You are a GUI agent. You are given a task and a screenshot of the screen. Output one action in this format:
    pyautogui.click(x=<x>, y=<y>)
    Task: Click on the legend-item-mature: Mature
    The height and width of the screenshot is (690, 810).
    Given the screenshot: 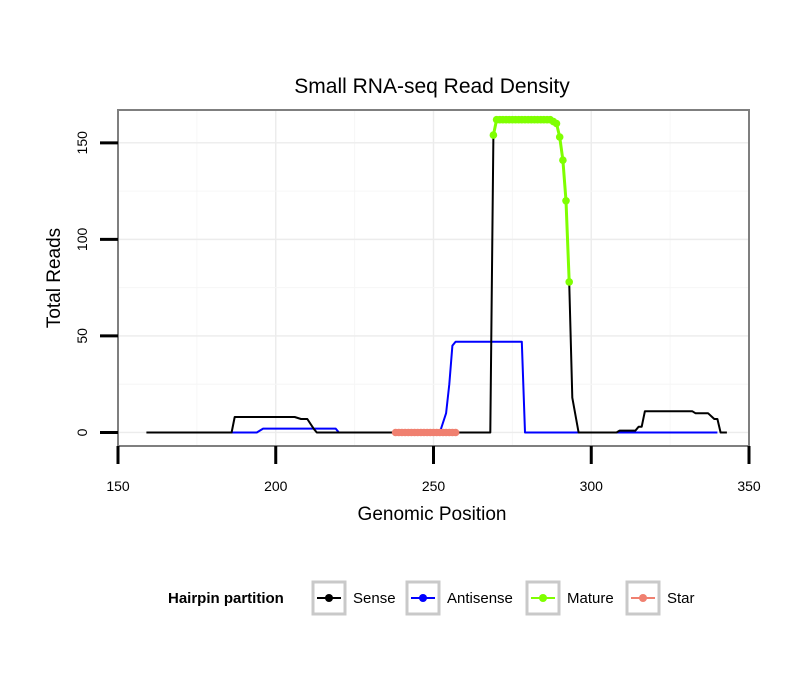 What is the action you would take?
    pyautogui.click(x=569, y=598)
    